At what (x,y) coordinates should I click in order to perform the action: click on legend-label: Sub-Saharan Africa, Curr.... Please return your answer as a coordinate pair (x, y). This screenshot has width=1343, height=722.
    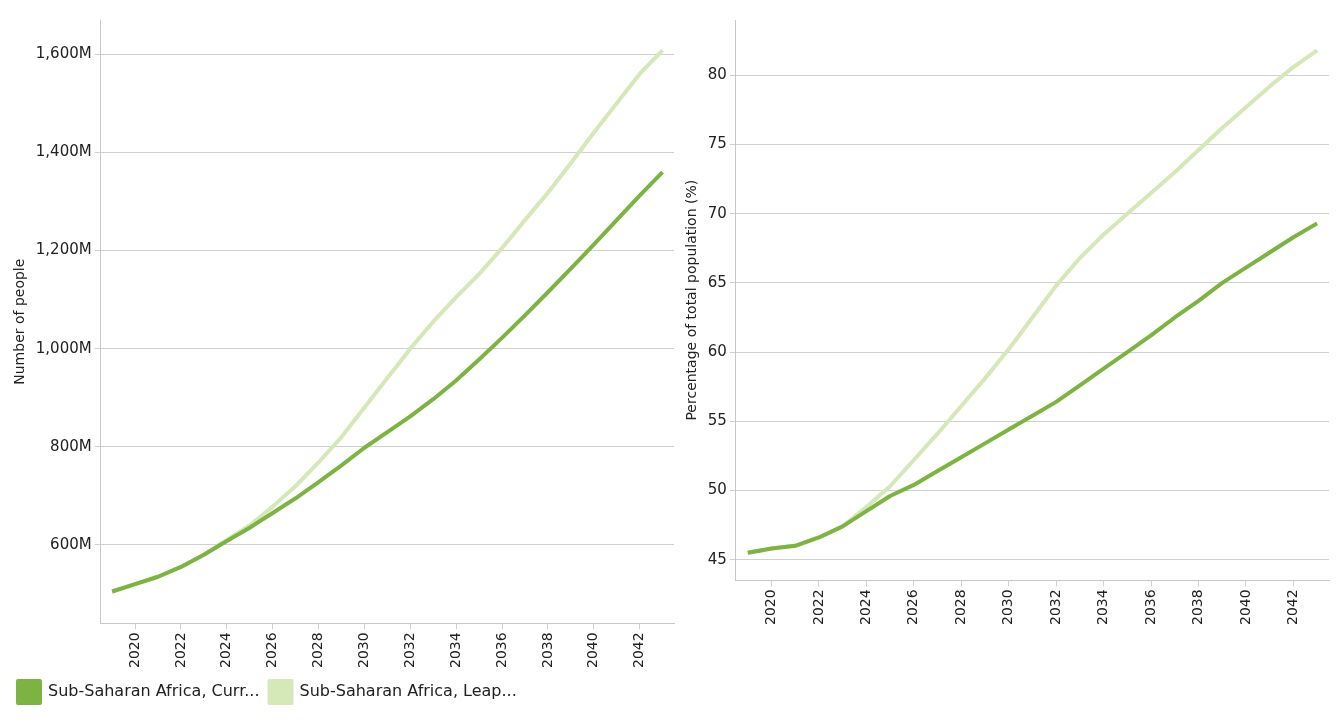
    Looking at the image, I should click on (154, 691).